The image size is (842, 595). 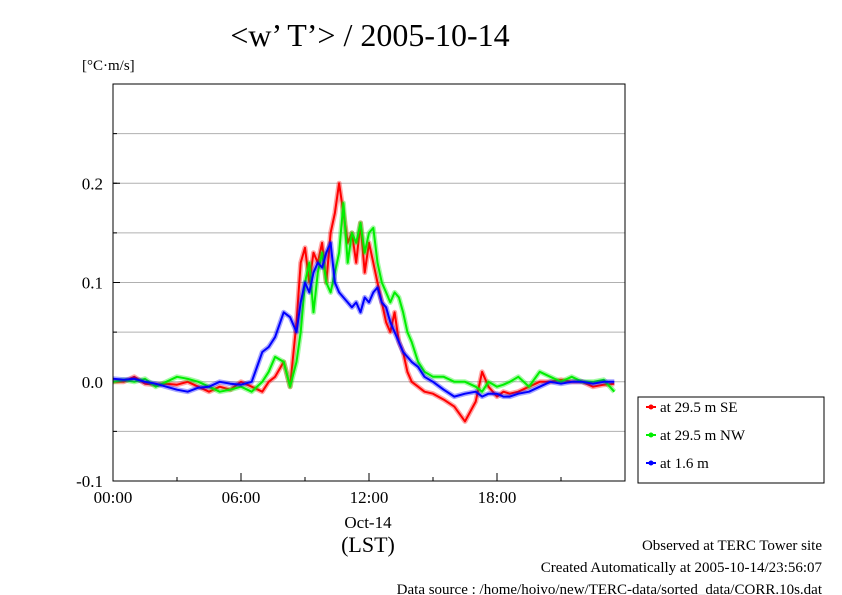 I want to click on x-tick-label: 18:00, so click(x=497, y=497).